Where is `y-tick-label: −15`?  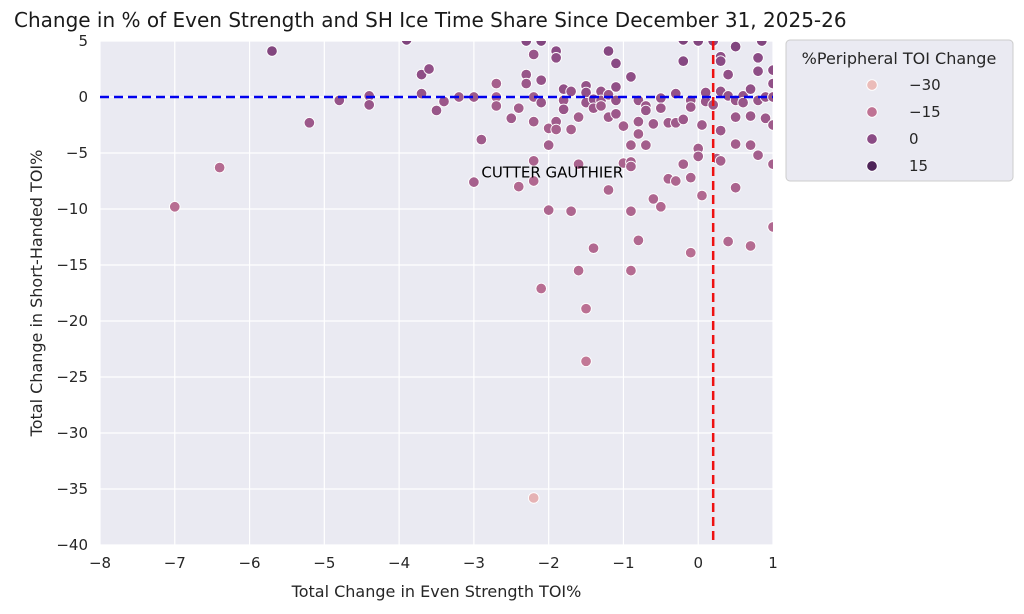 y-tick-label: −15 is located at coordinates (72, 265).